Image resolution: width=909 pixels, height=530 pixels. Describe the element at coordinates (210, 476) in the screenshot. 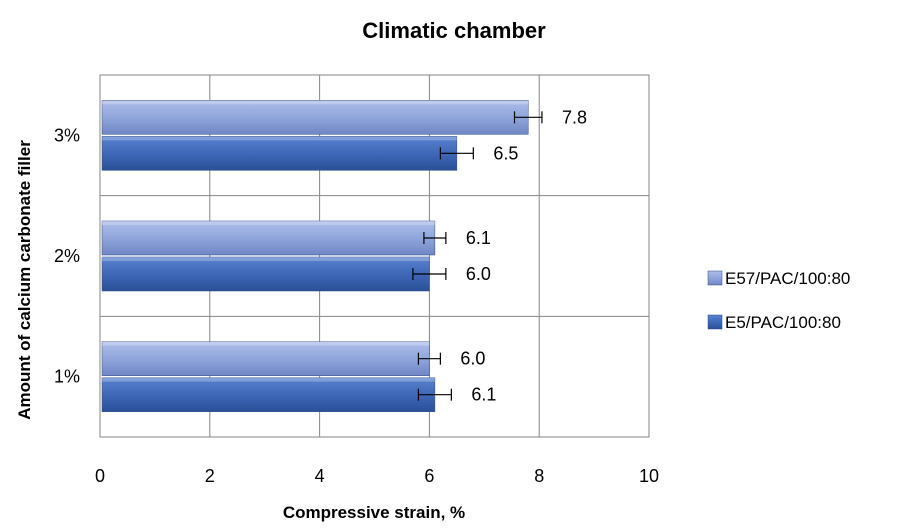

I see `x-tick-label: 2` at that location.